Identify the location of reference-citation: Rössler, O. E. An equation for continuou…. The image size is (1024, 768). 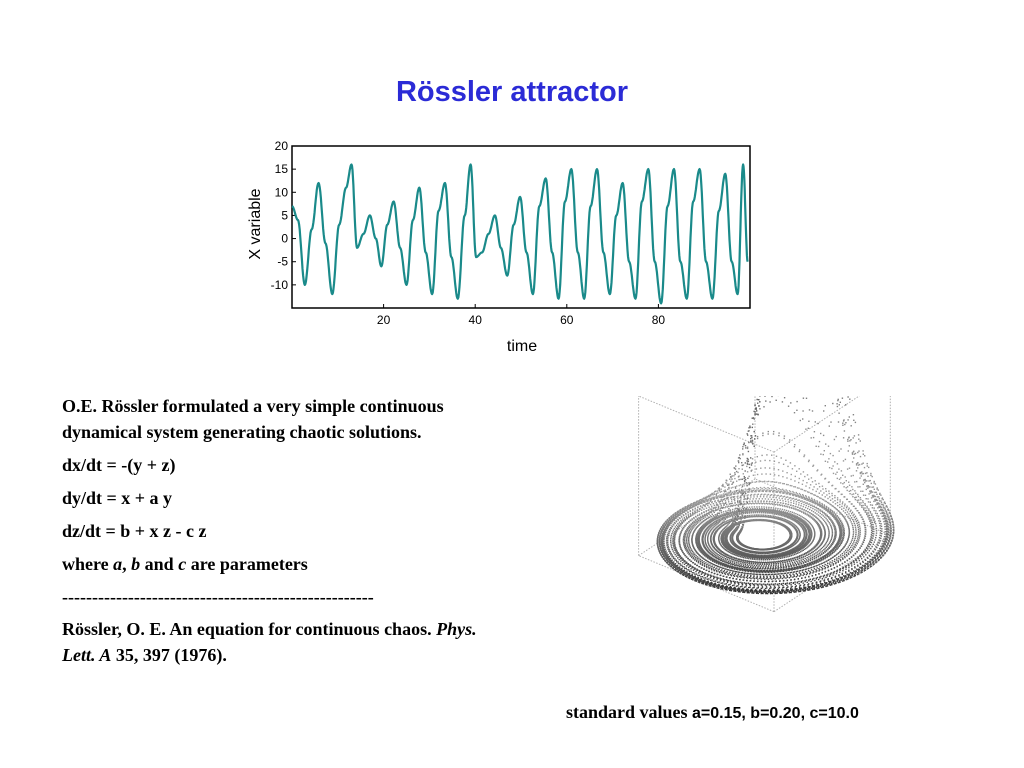
(269, 642).